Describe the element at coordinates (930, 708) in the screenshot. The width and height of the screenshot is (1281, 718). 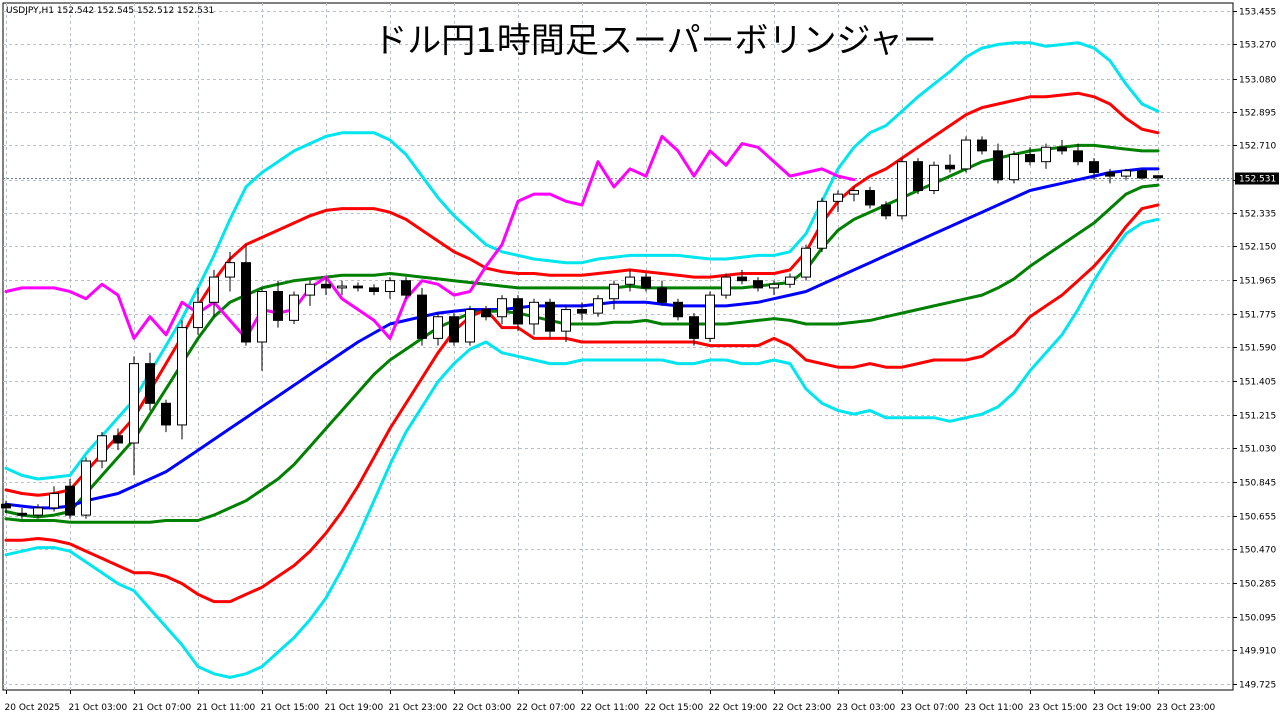
I see `x-tick-label: 23 Oct 07:00` at that location.